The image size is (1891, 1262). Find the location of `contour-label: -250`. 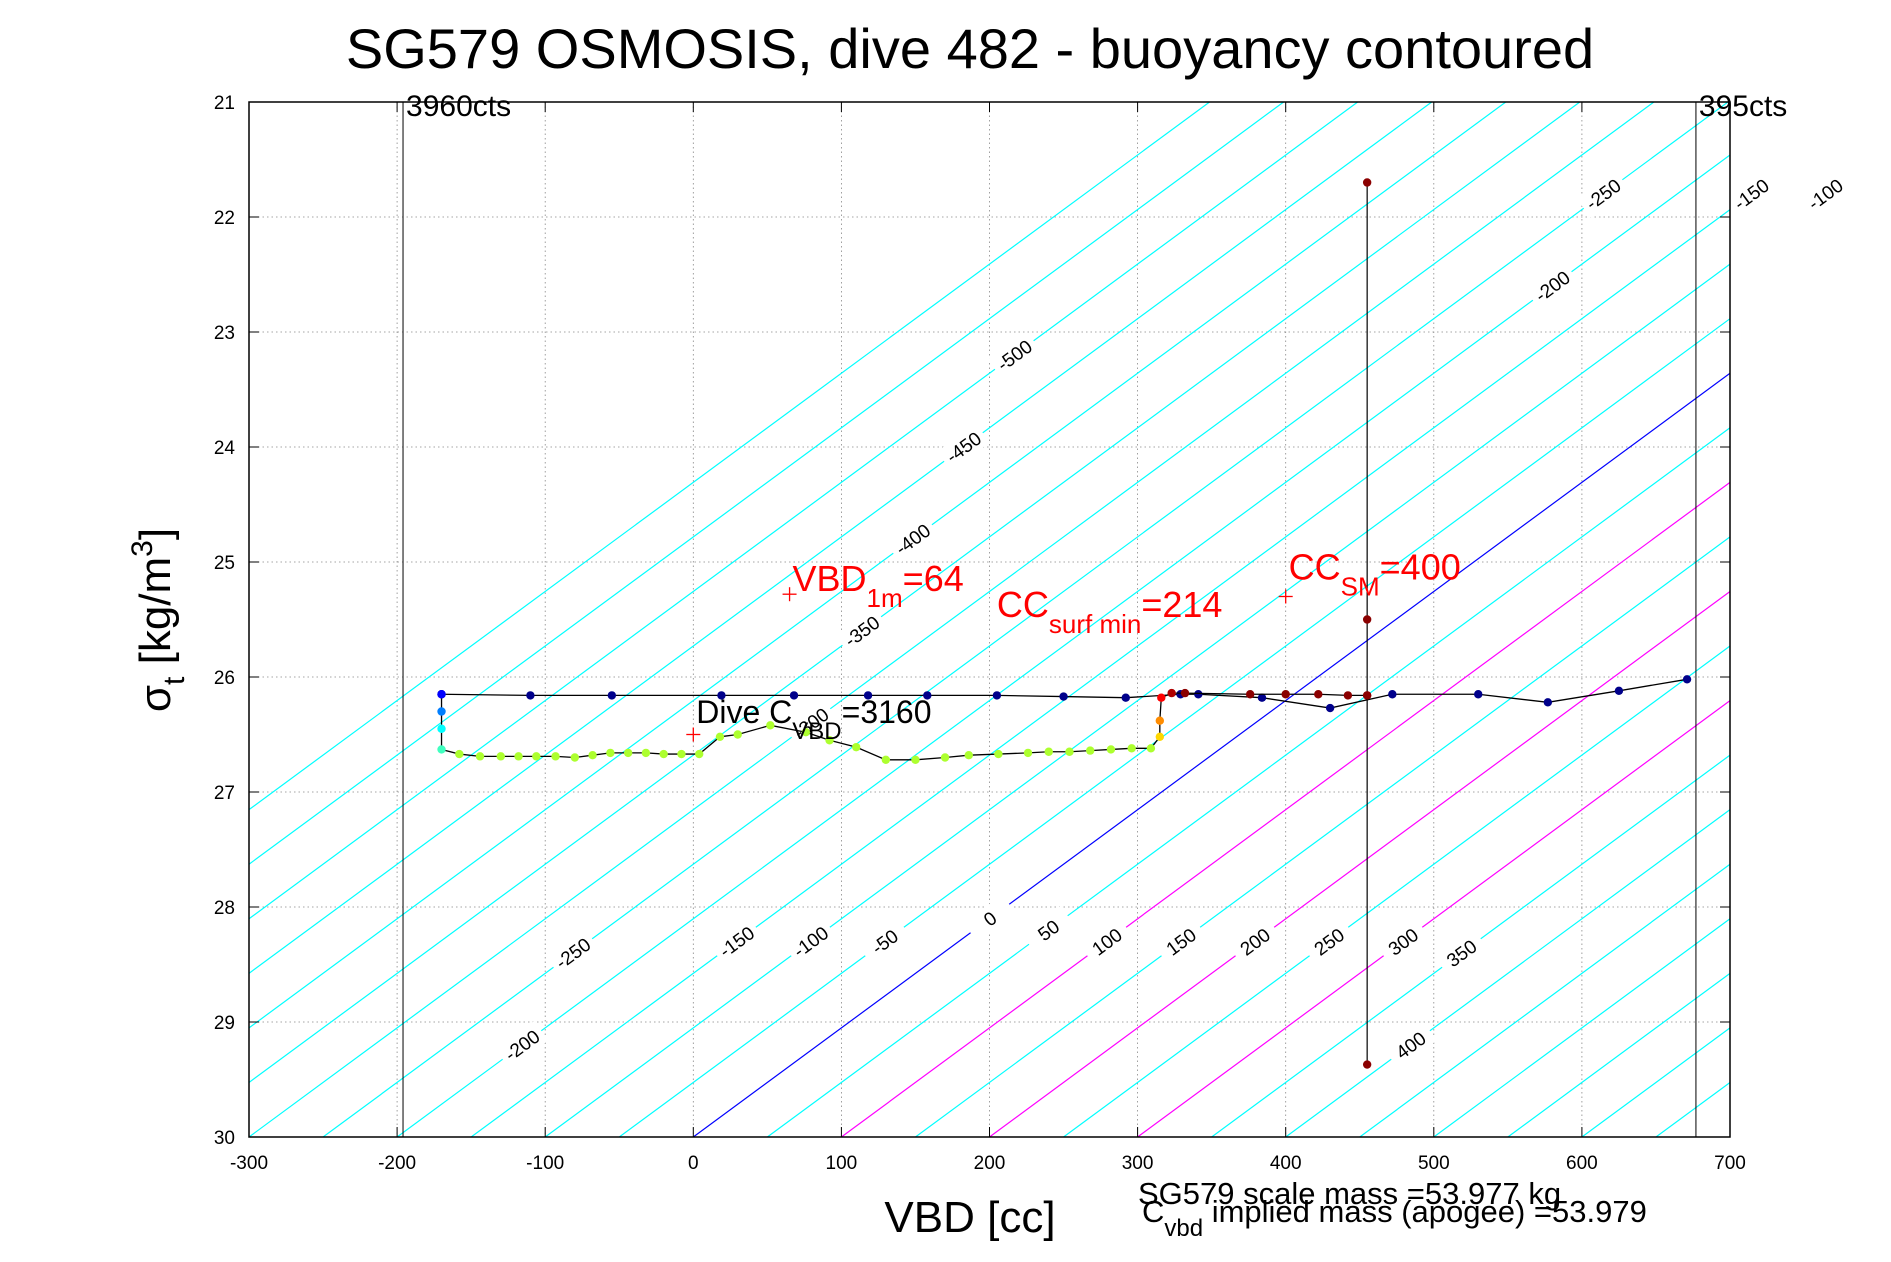

contour-label: -250 is located at coordinates (573, 953).